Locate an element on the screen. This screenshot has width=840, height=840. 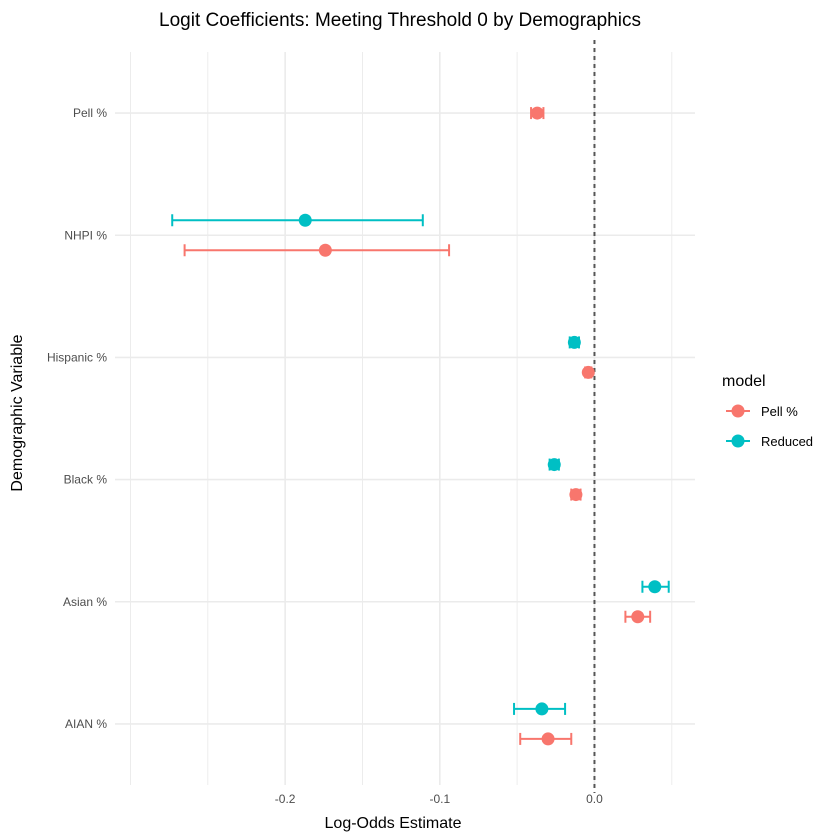
x-tick-label: -0.1 is located at coordinates (439, 799).